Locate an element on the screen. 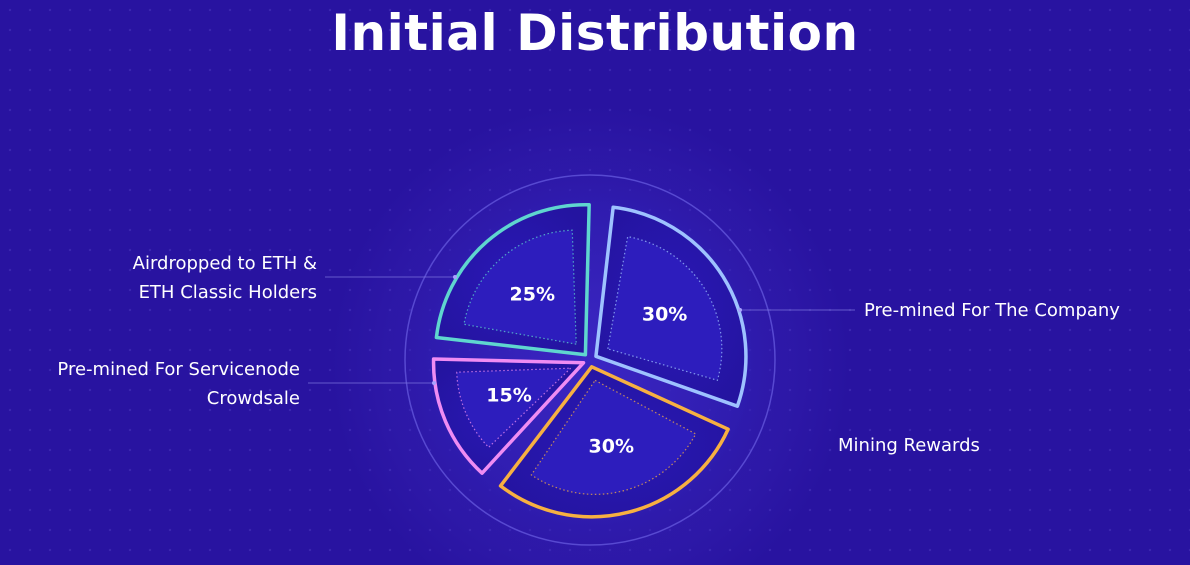 The width and height of the screenshot is (1190, 565). slice-airdropped: 25% is located at coordinates (512, 280).